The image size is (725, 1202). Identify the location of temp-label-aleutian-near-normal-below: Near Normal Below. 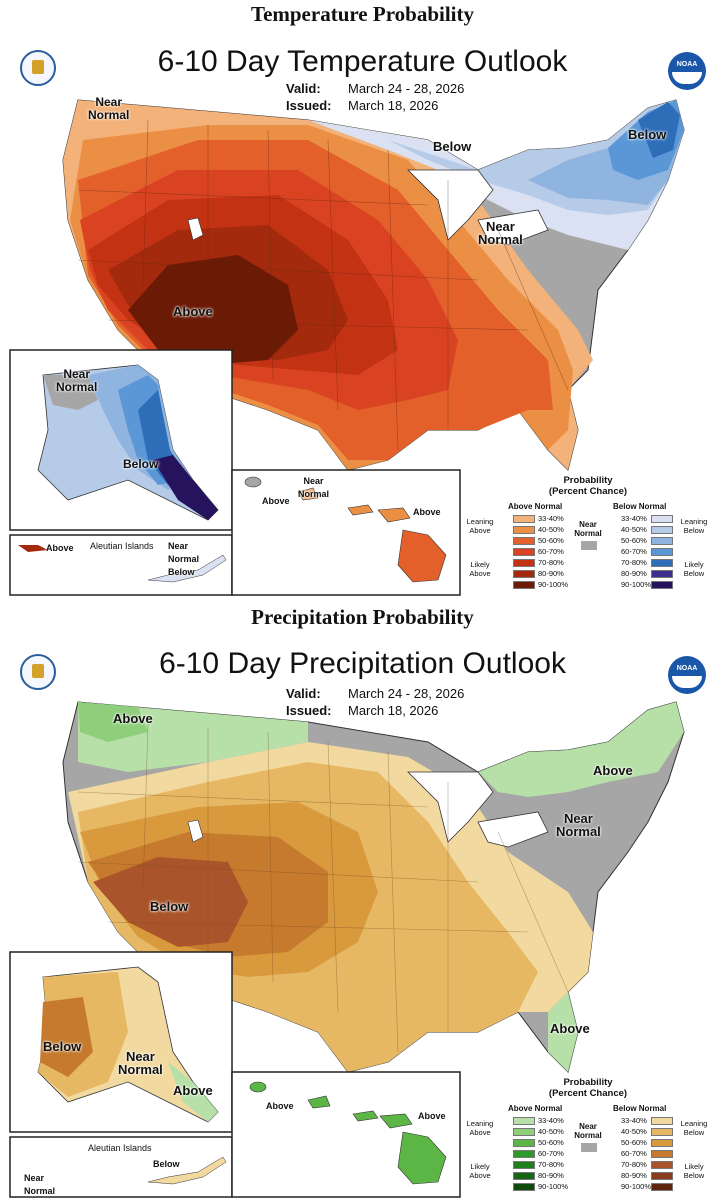
(184, 559).